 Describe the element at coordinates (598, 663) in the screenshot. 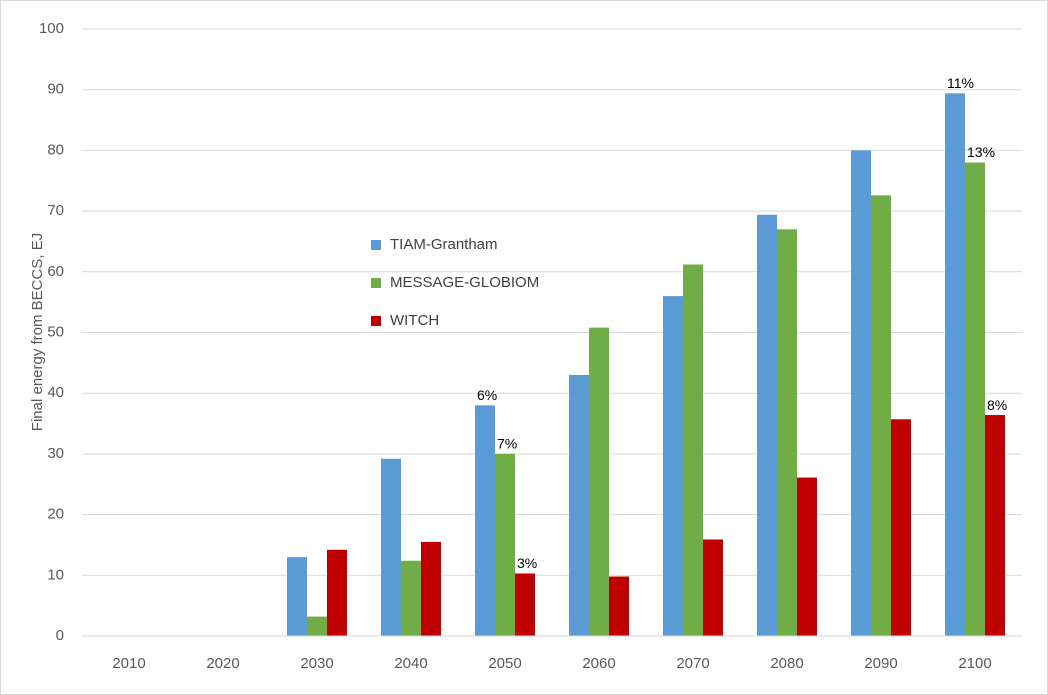

I see `x-tick-label: 2060` at that location.